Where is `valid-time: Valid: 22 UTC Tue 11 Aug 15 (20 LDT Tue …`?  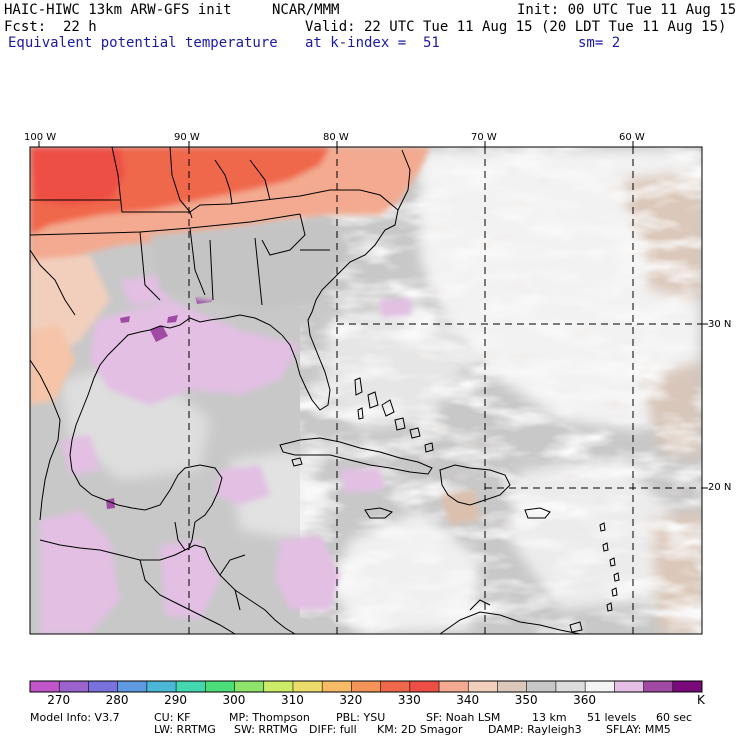 valid-time: Valid: 22 UTC Tue 11 Aug 15 (20 LDT Tue … is located at coordinates (516, 27).